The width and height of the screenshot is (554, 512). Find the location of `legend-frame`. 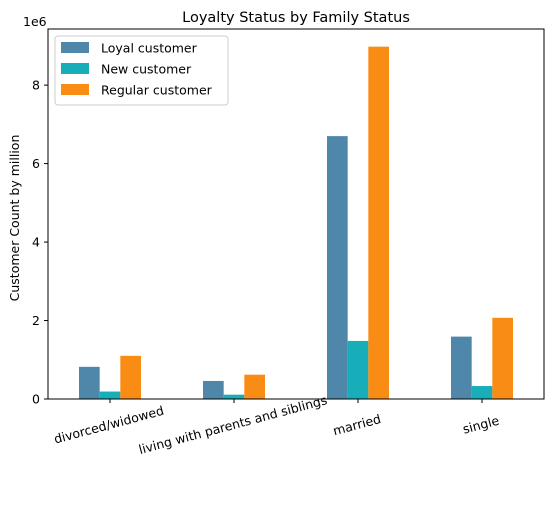

legend-frame is located at coordinates (141, 70).